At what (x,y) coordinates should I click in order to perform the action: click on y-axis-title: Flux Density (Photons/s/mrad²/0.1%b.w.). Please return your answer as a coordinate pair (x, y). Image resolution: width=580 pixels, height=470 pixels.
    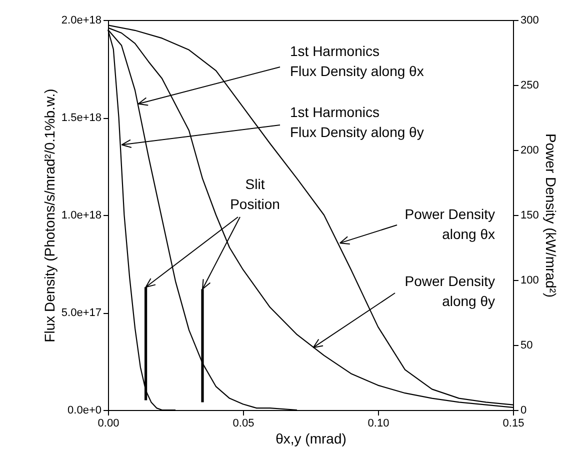
    Looking at the image, I should click on (49, 215).